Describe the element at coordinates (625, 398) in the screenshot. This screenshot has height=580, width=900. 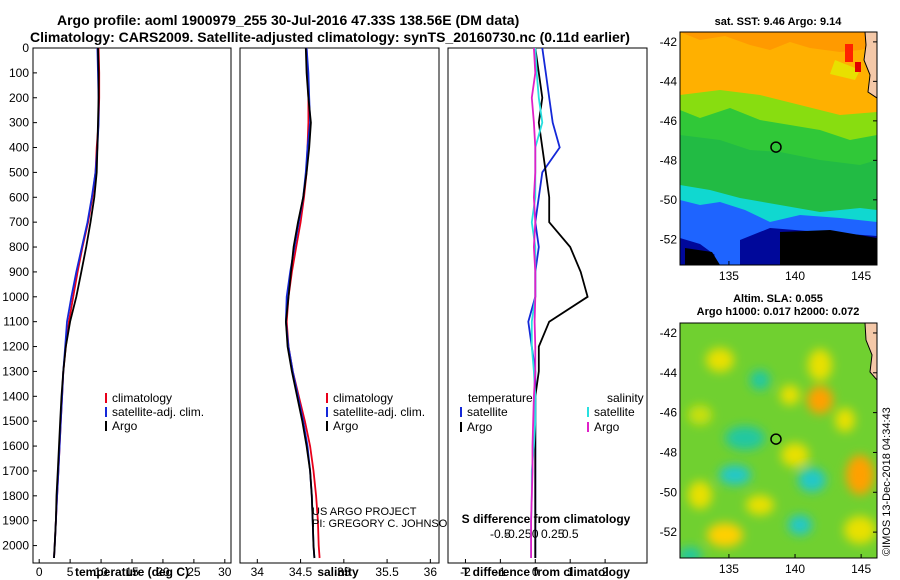
I see `legend-title: salinity` at that location.